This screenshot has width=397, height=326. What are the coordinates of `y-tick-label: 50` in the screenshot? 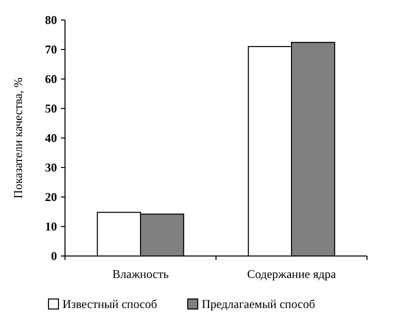 It's located at (51, 109).